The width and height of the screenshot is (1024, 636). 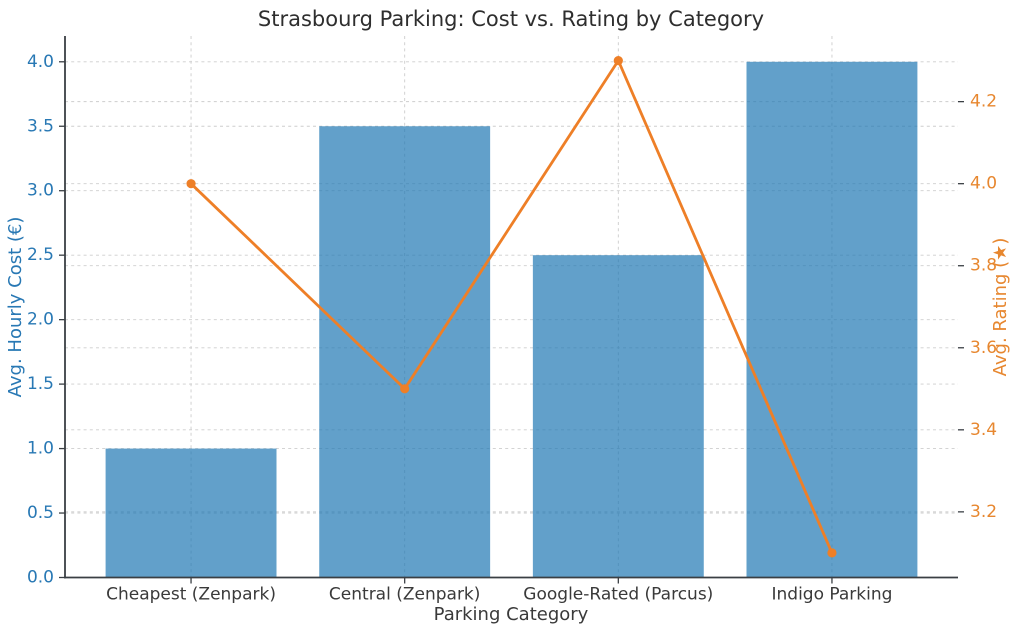 What do you see at coordinates (40, 513) in the screenshot?
I see `left-tick-label: 0.5` at bounding box center [40, 513].